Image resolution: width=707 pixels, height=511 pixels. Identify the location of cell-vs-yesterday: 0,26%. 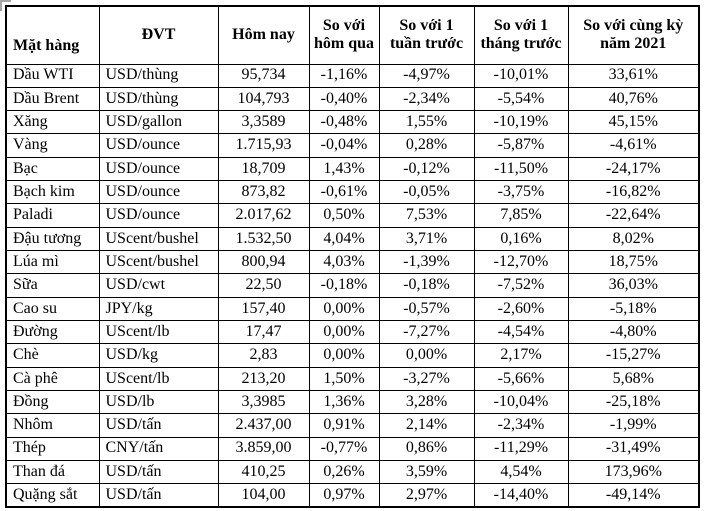
(344, 472).